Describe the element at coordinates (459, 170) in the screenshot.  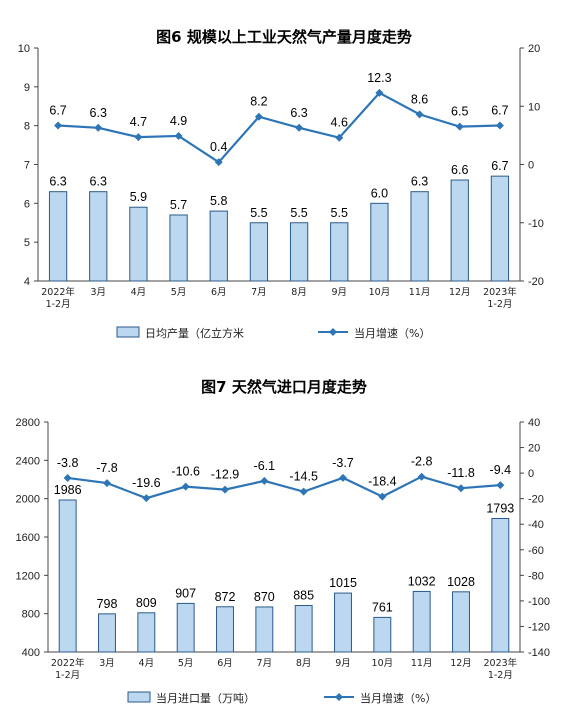
I see `bar-value-label: 6.6` at that location.